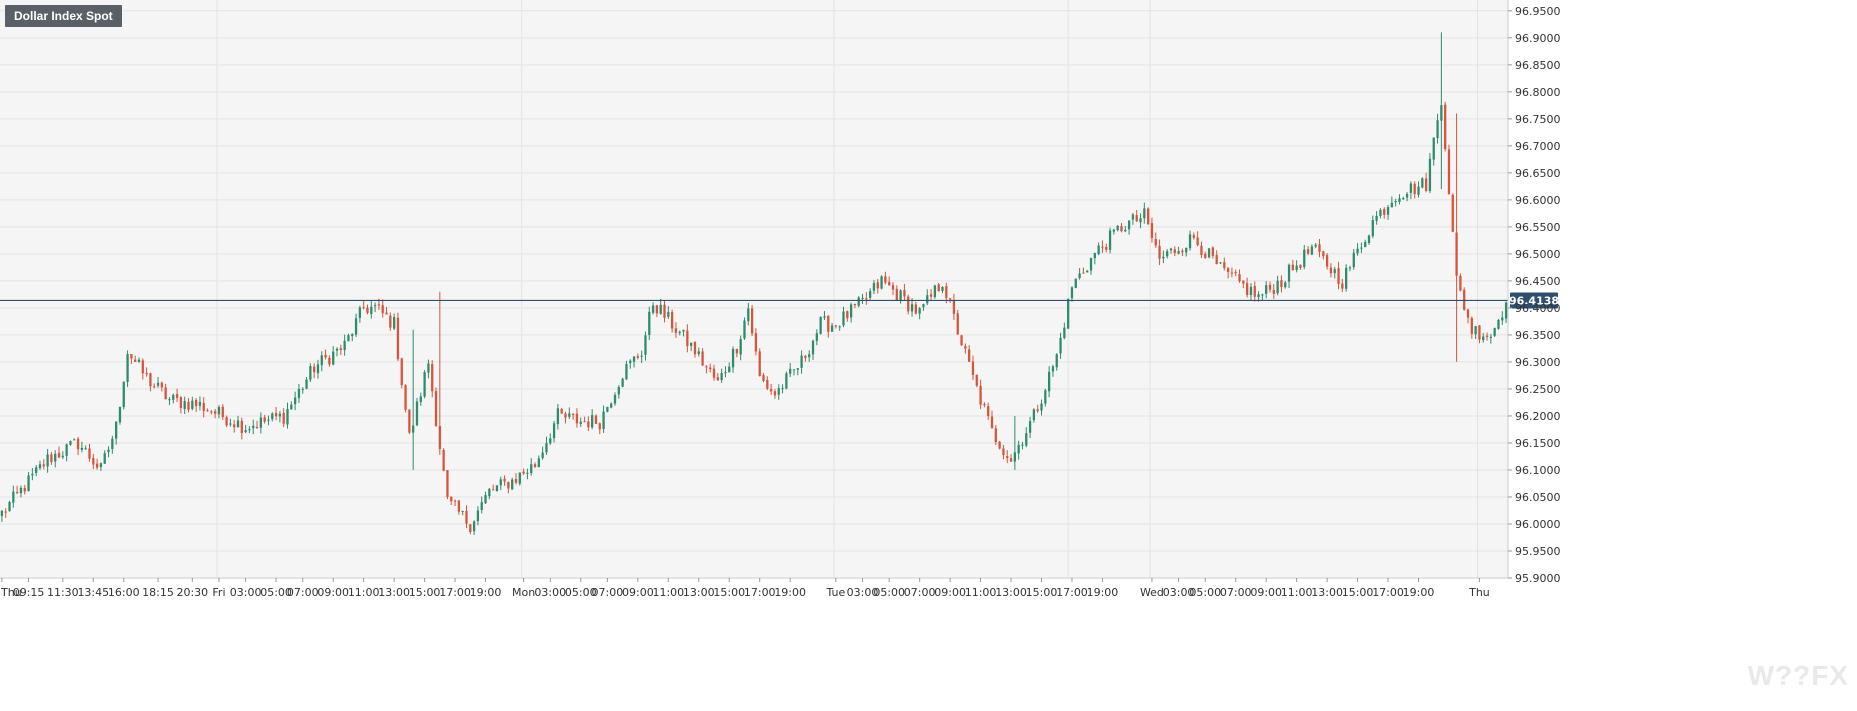  Describe the element at coordinates (699, 592) in the screenshot. I see `x-tick-label: 13:00` at that location.